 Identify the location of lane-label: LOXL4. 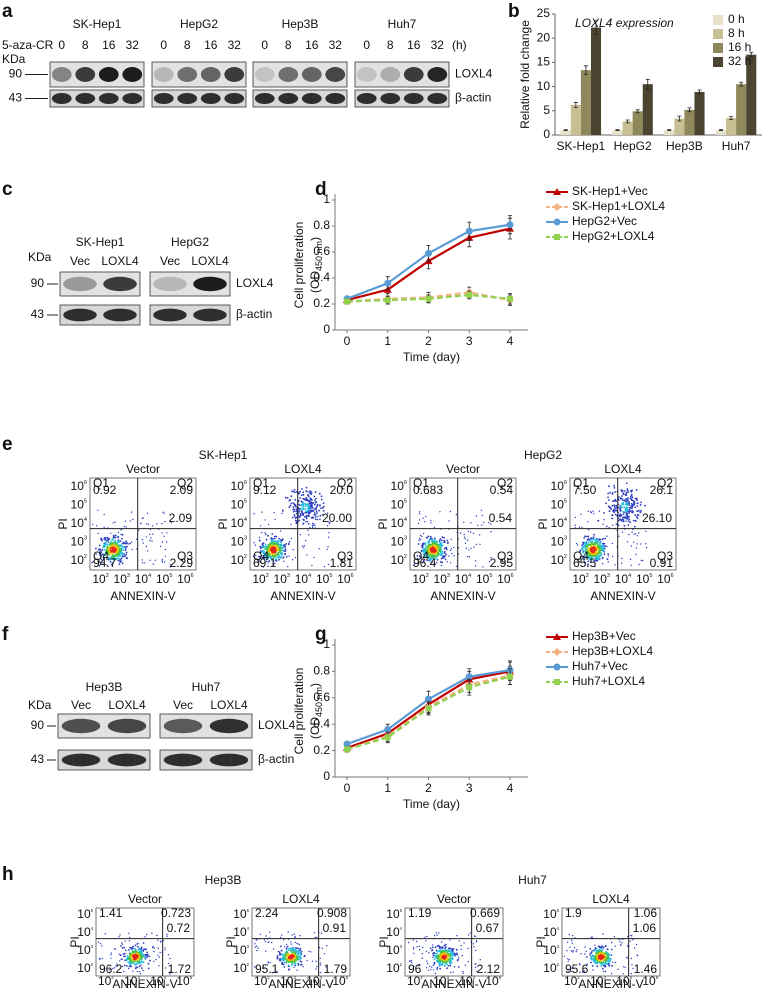
(210, 261).